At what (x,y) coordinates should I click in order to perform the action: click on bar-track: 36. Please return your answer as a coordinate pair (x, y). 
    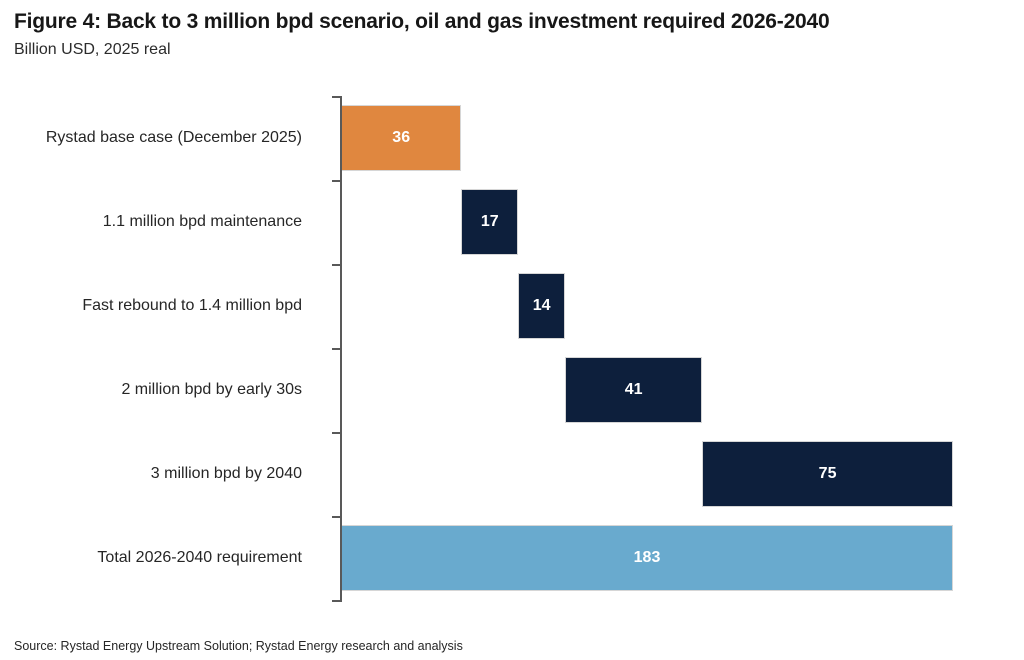
    Looking at the image, I should click on (647, 138).